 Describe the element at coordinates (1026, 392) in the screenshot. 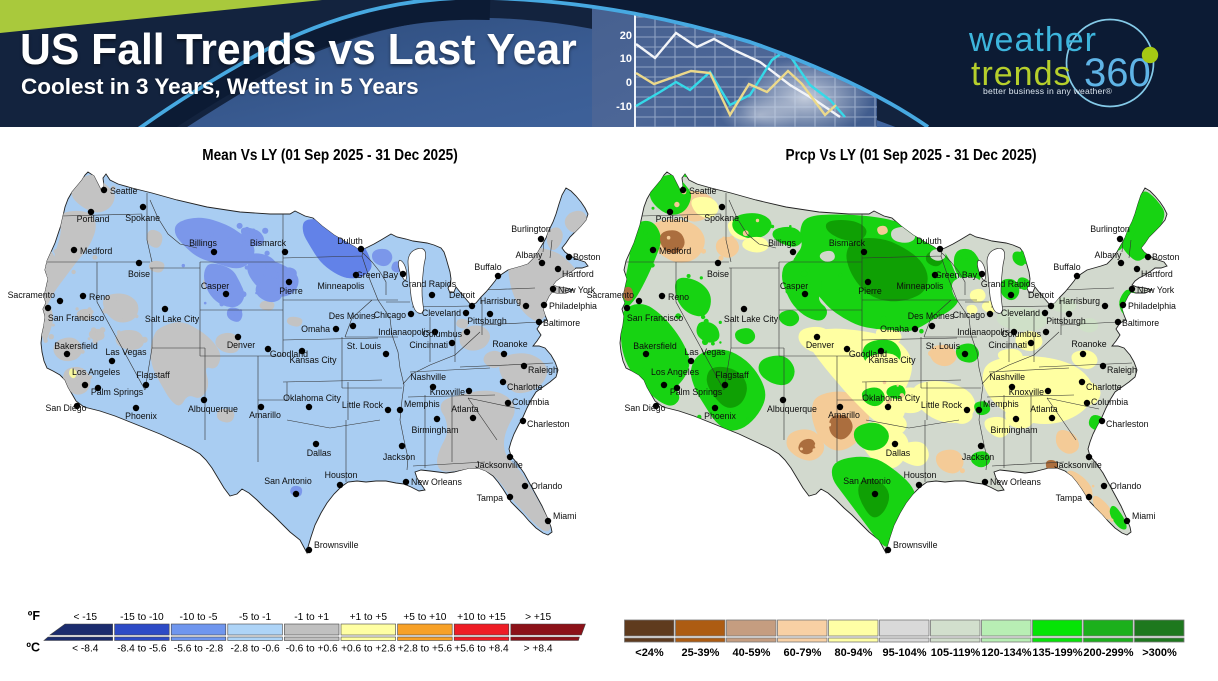

I see `svg-text: Knoxville` at that location.